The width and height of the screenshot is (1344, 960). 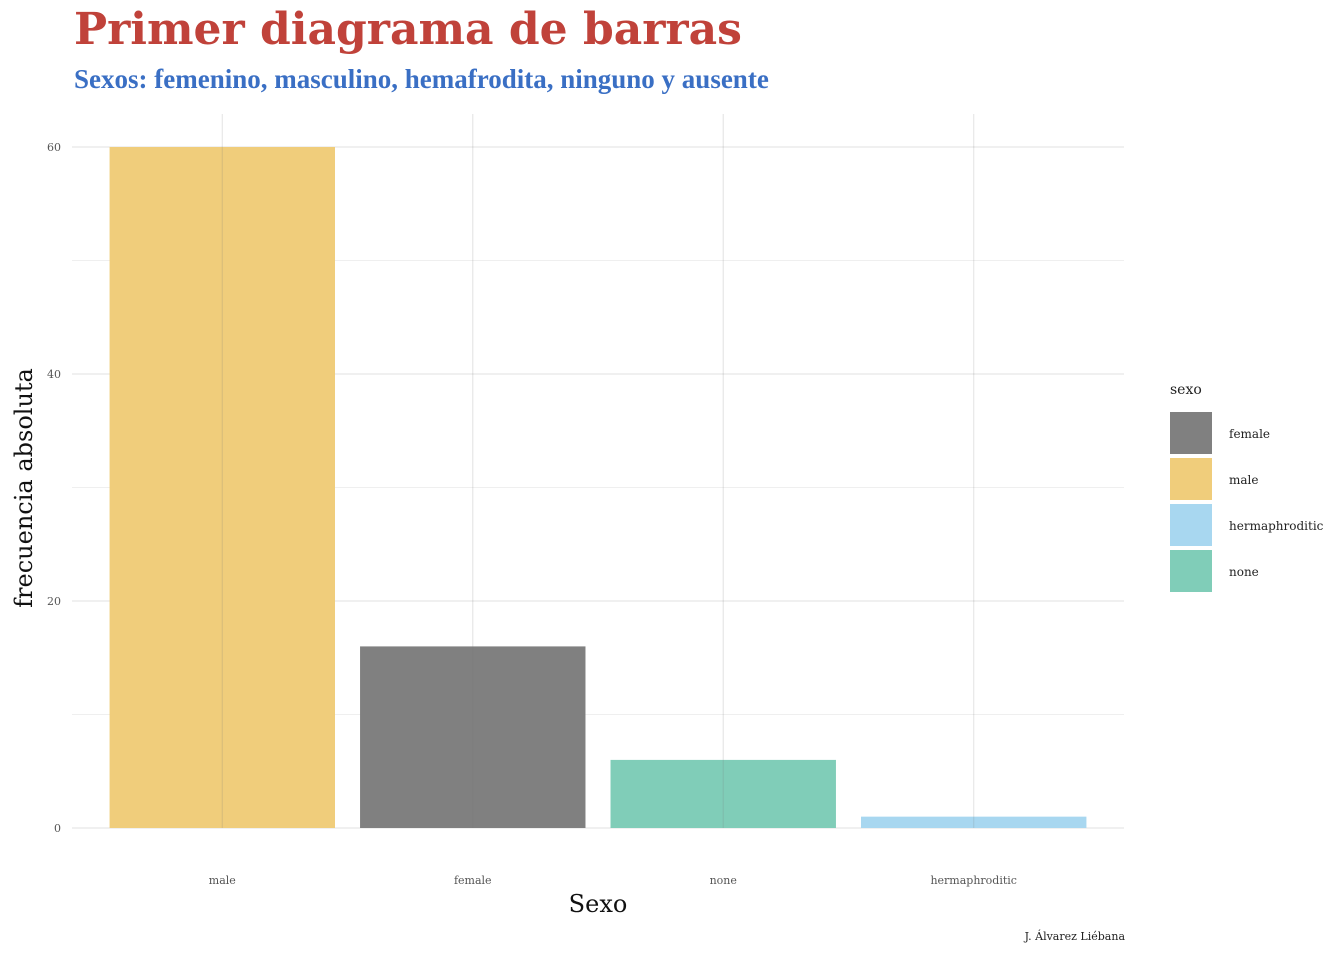 What do you see at coordinates (1276, 526) in the screenshot?
I see `legend-label-hermaphroditic: hermaphroditic` at bounding box center [1276, 526].